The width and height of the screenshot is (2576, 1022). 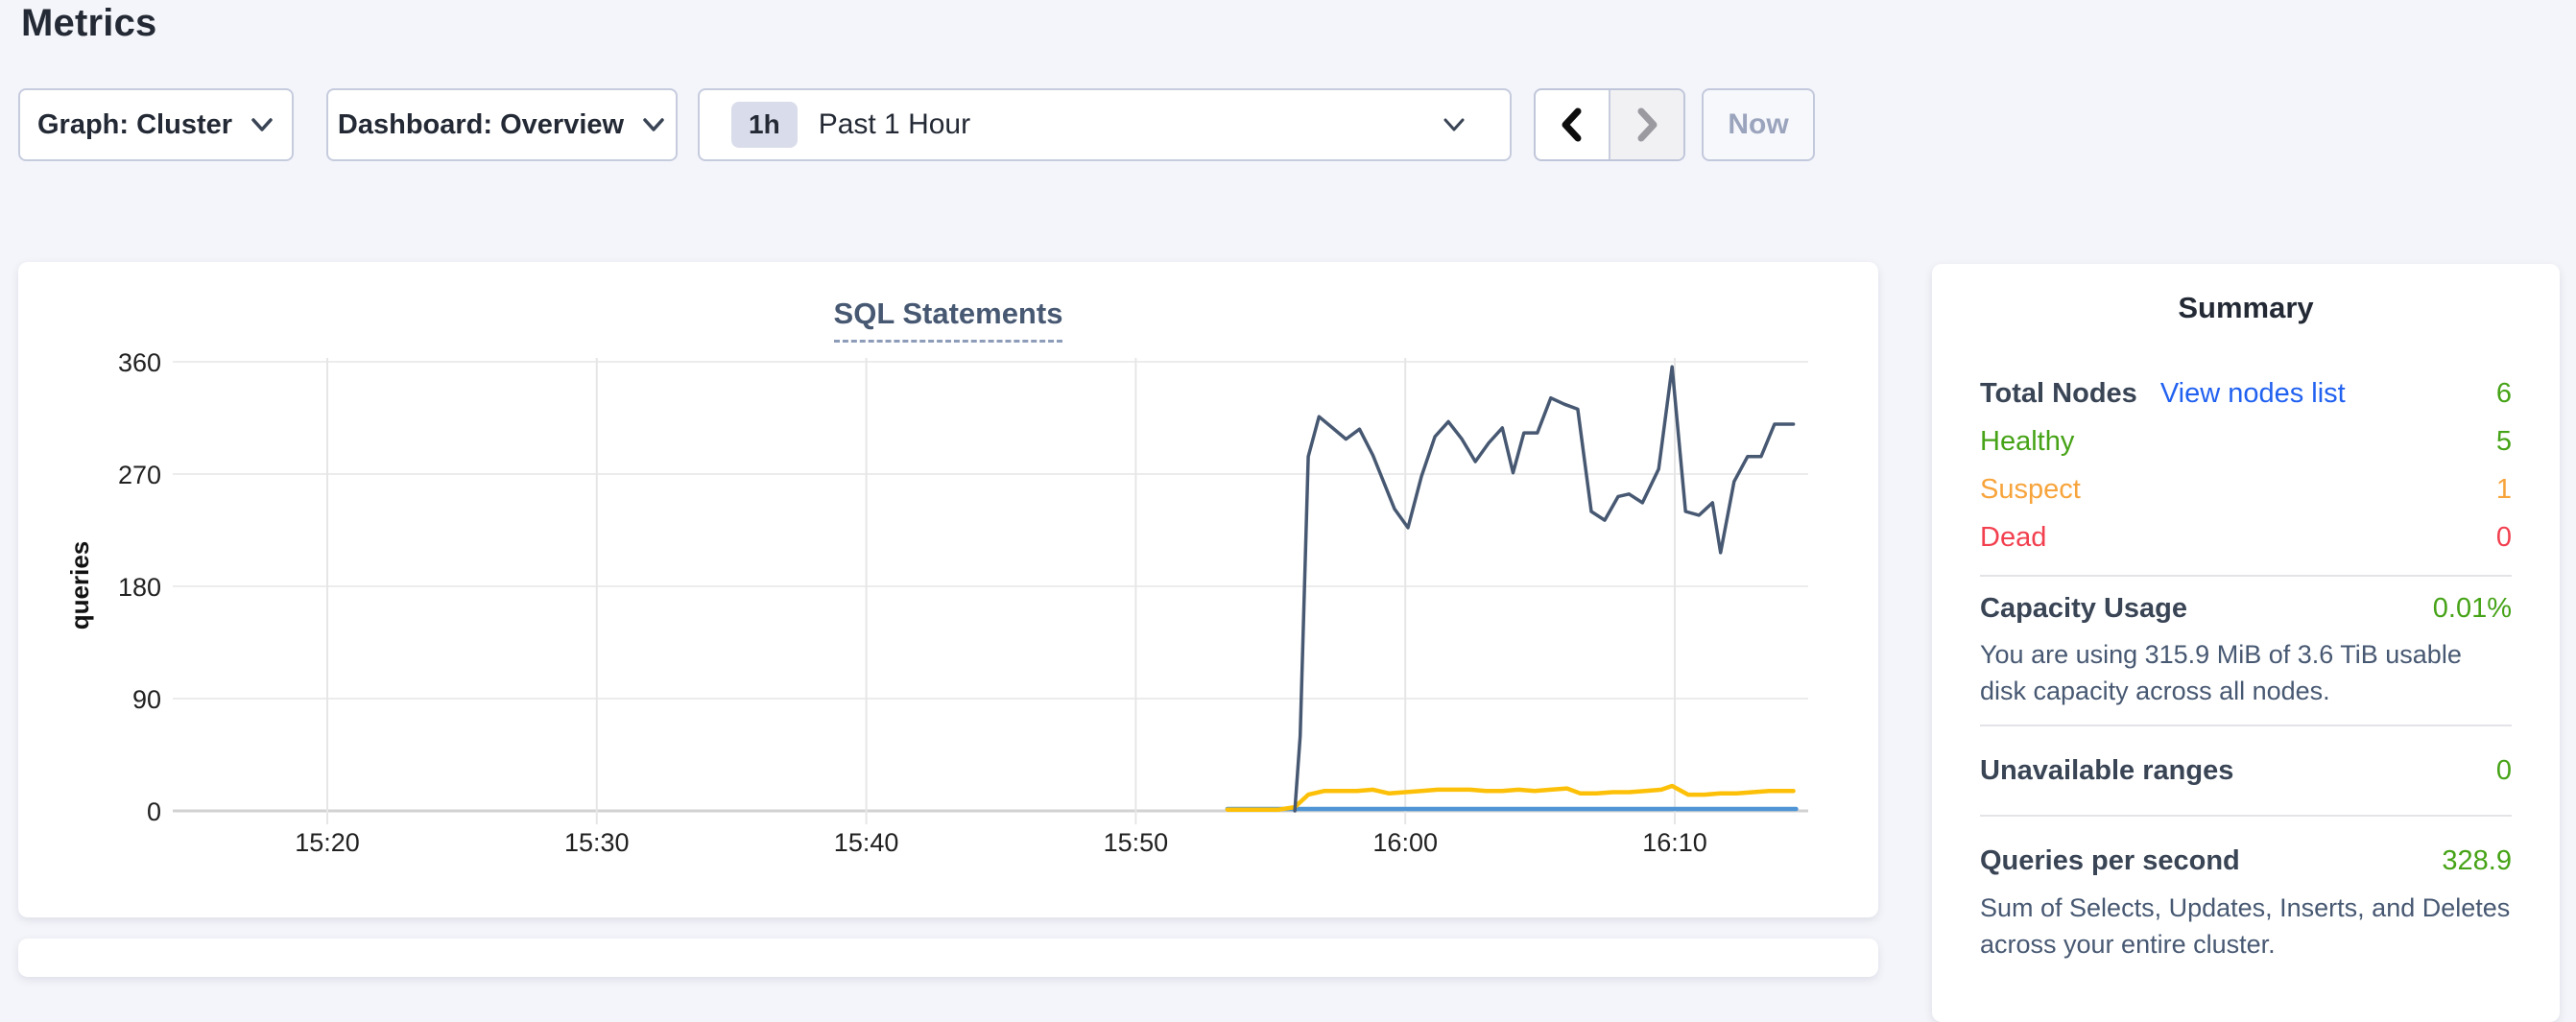 I want to click on next-chart-card, so click(x=948, y=958).